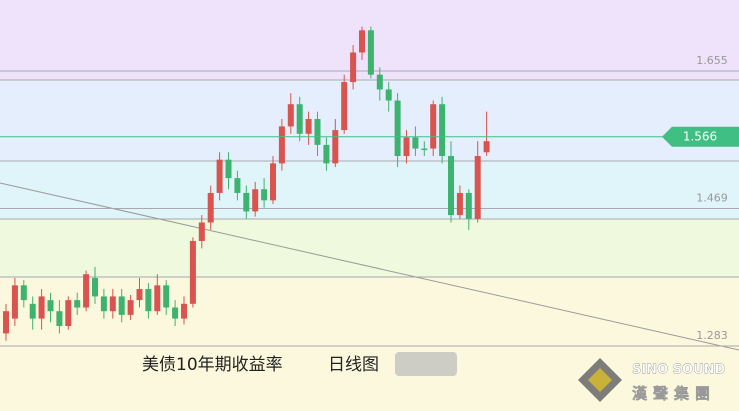 The height and width of the screenshot is (411, 739). Describe the element at coordinates (712, 197) in the screenshot. I see `y-tick-label: 1.469` at that location.